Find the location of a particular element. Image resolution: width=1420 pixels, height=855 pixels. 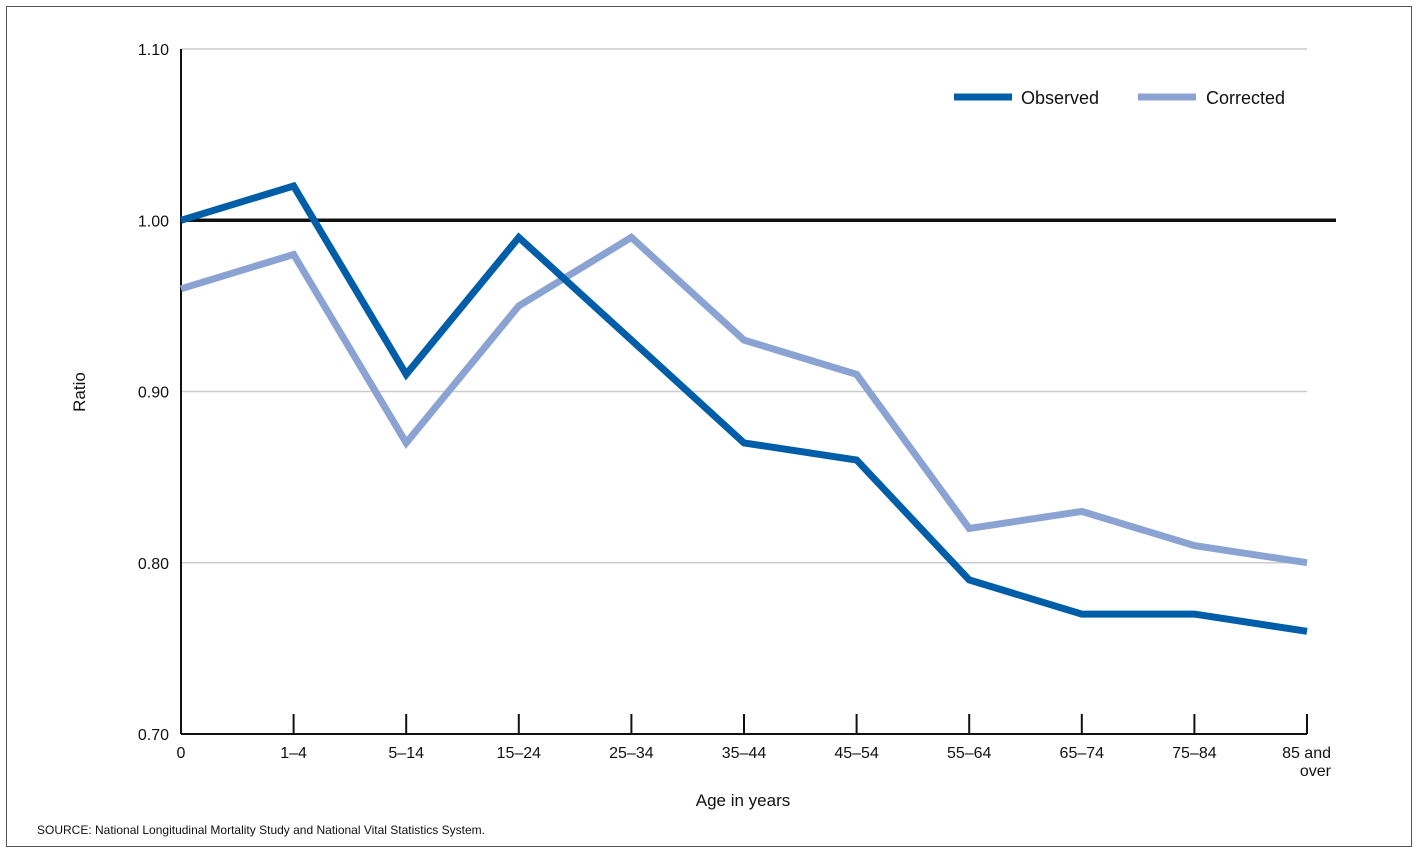

x-tick-label: 0 is located at coordinates (181, 753).